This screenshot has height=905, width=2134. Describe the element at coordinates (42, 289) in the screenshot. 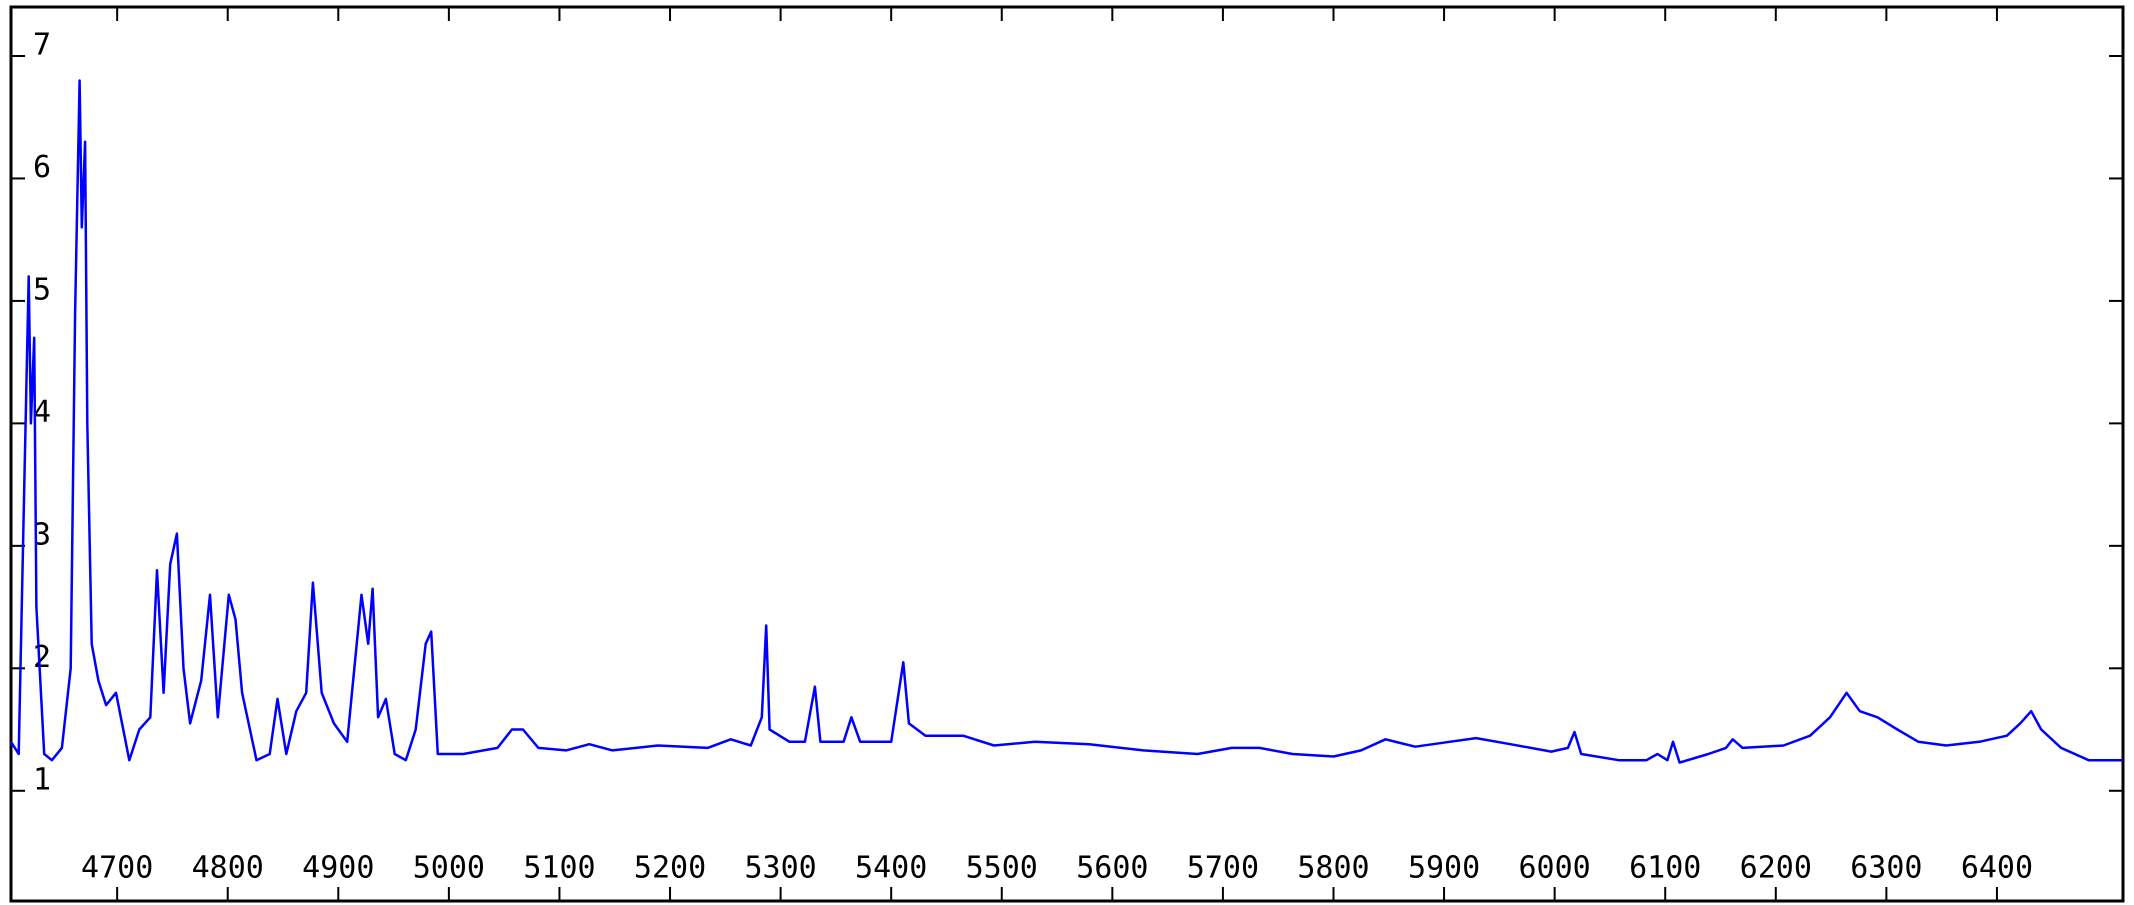

I see `y-tick-label: 5` at that location.